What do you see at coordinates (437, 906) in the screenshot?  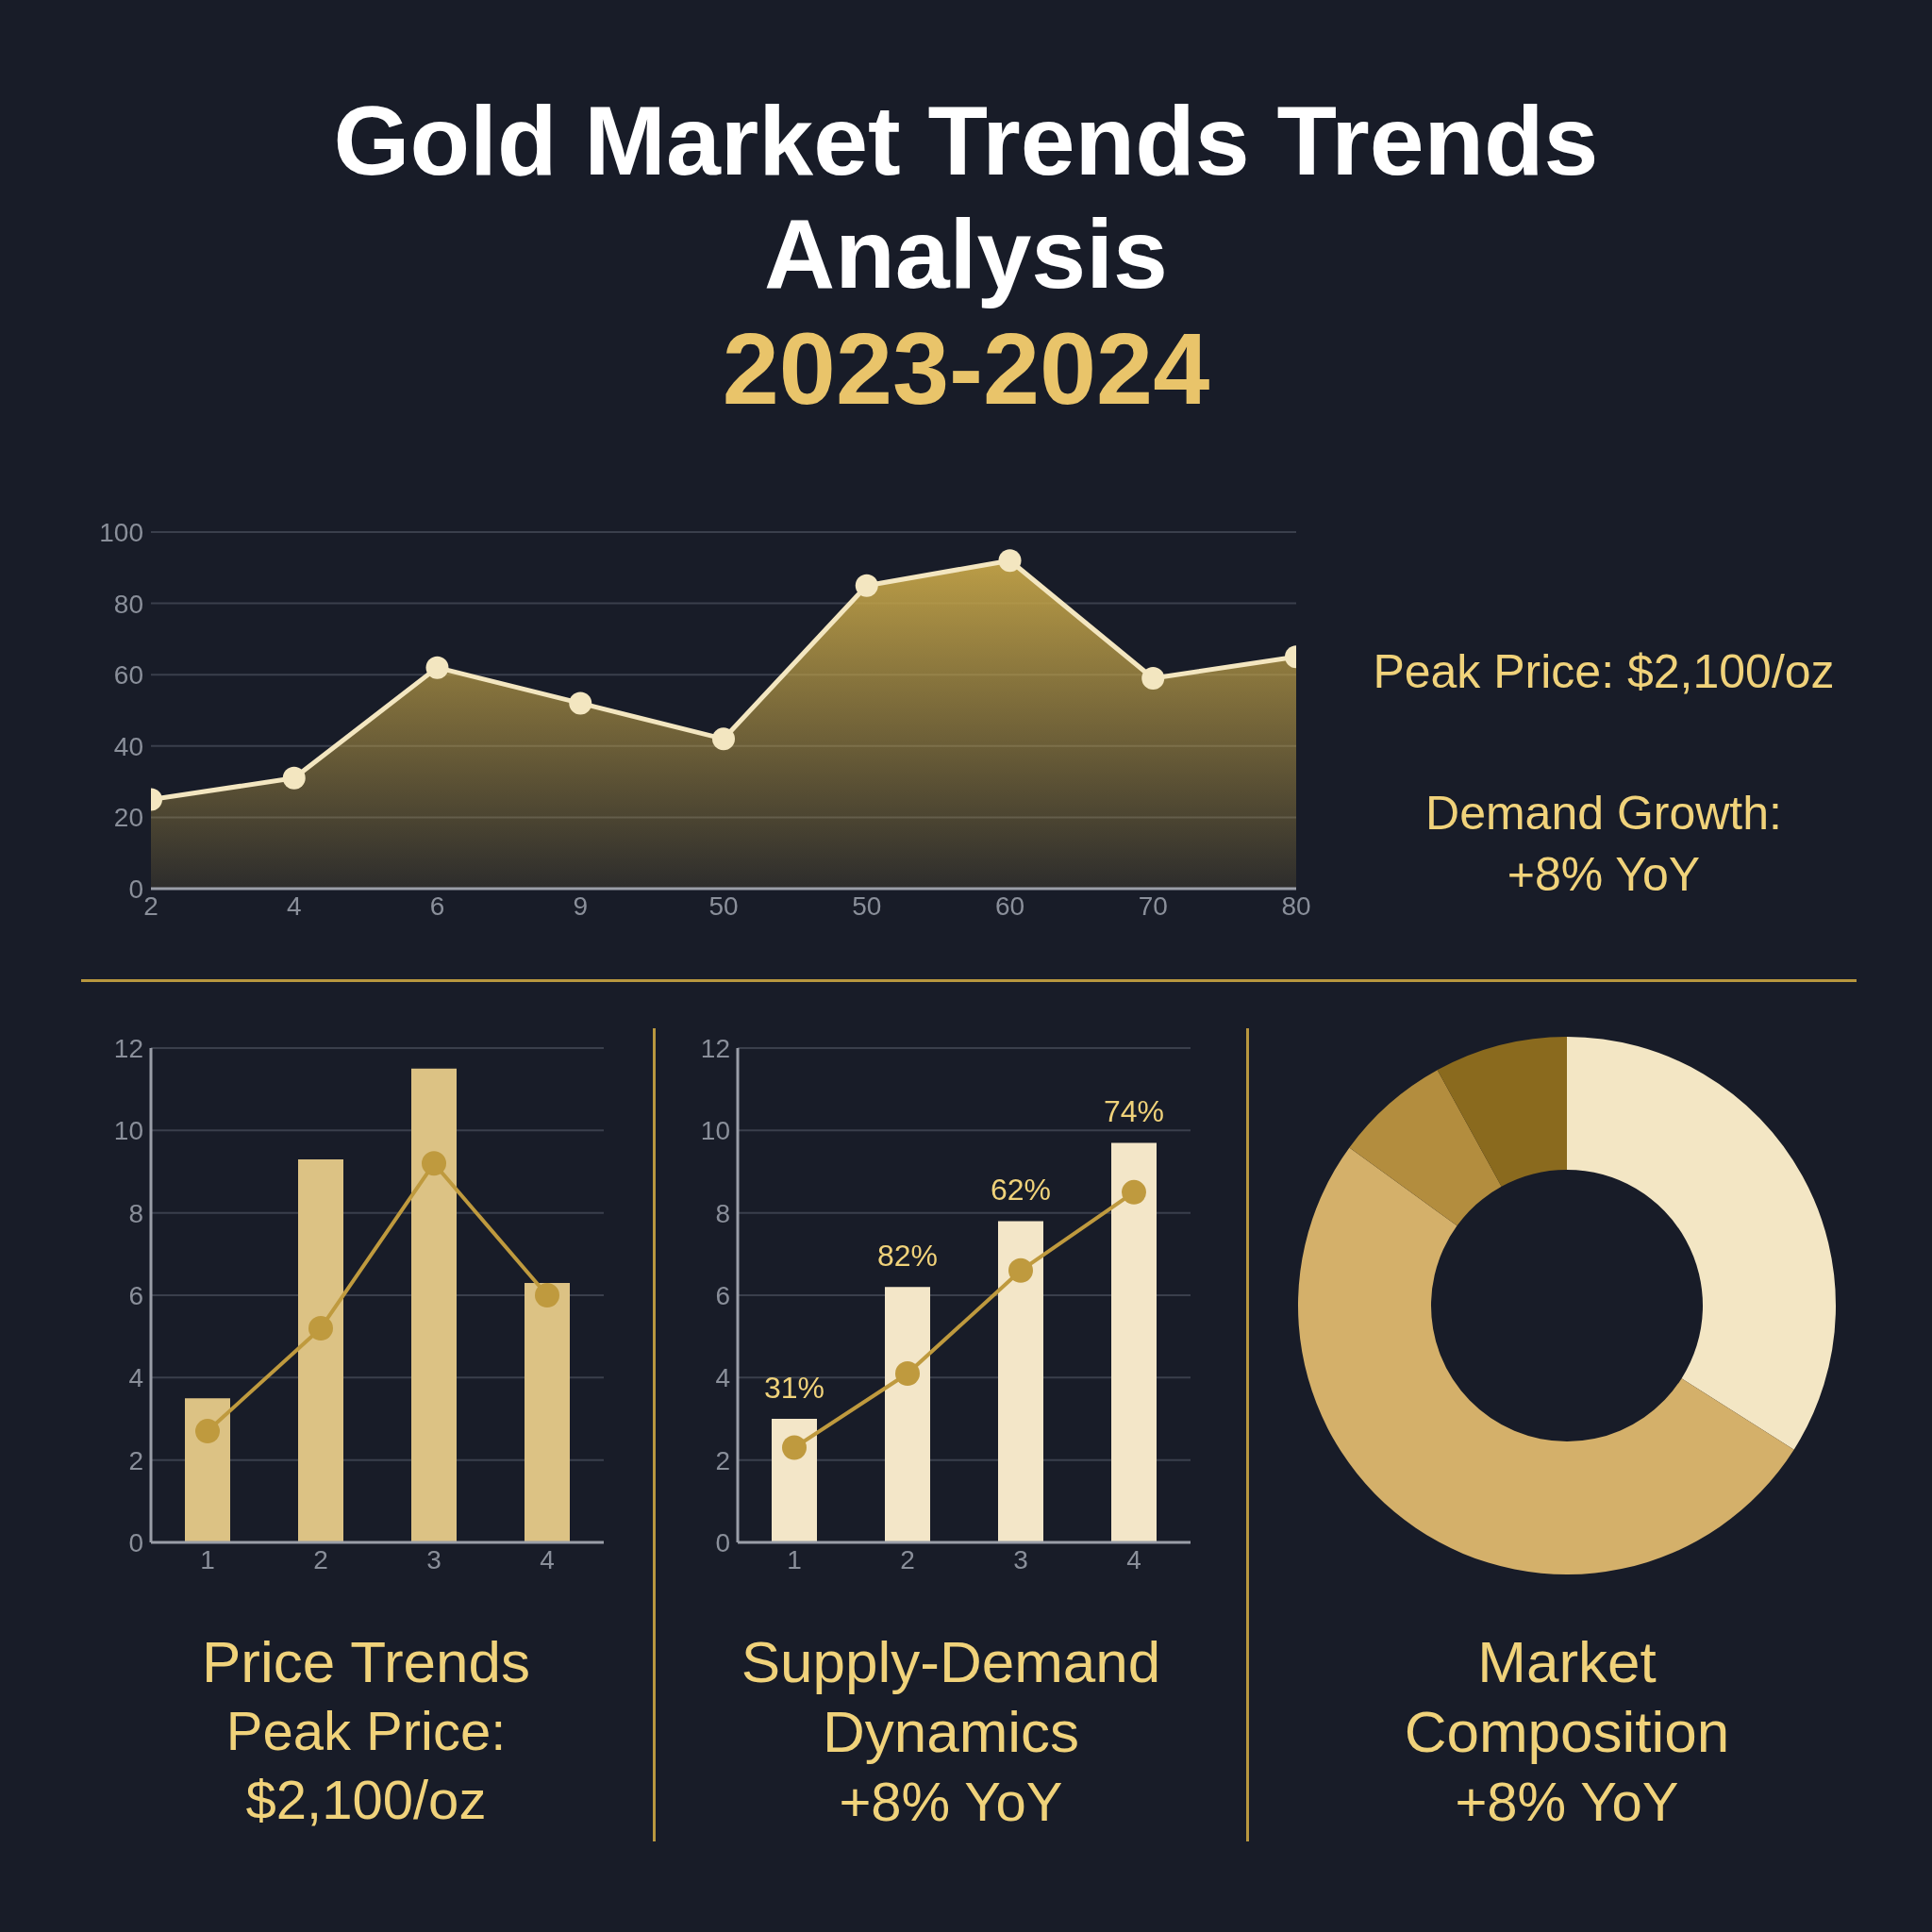 I see `x-tick-label: 6` at bounding box center [437, 906].